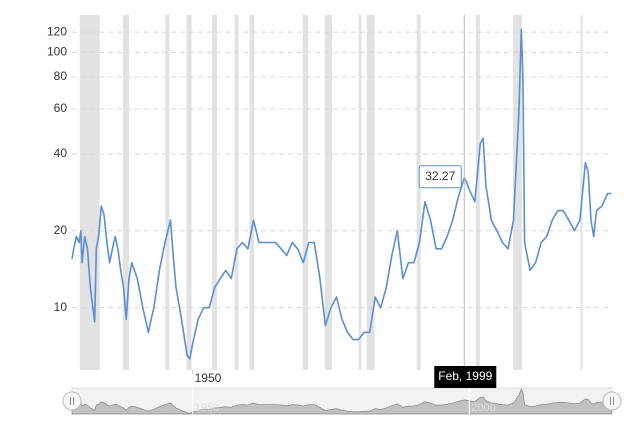 This screenshot has height=430, width=640. I want to click on crosshair-label: Feb, 1999, so click(465, 376).